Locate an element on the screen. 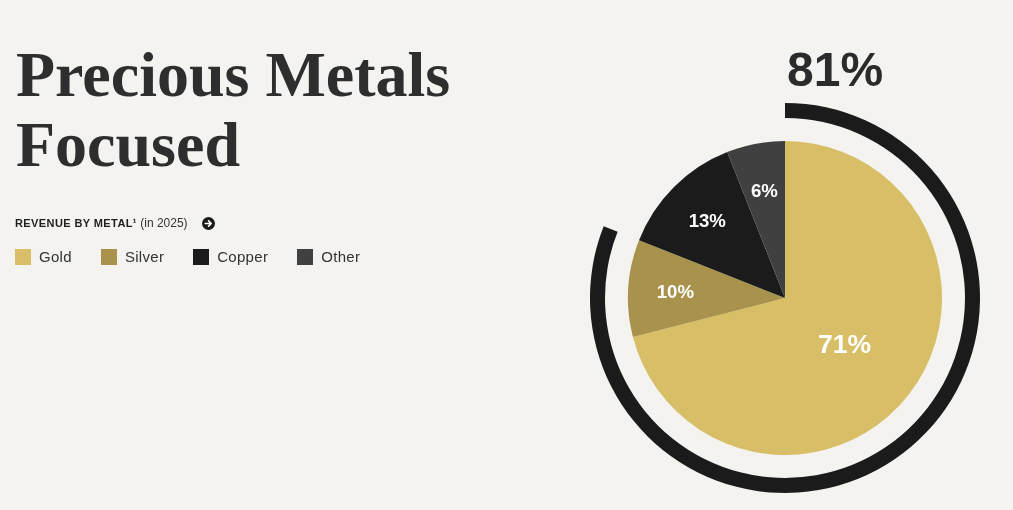 Image resolution: width=1013 pixels, height=510 pixels. legend-label: Copper is located at coordinates (243, 256).